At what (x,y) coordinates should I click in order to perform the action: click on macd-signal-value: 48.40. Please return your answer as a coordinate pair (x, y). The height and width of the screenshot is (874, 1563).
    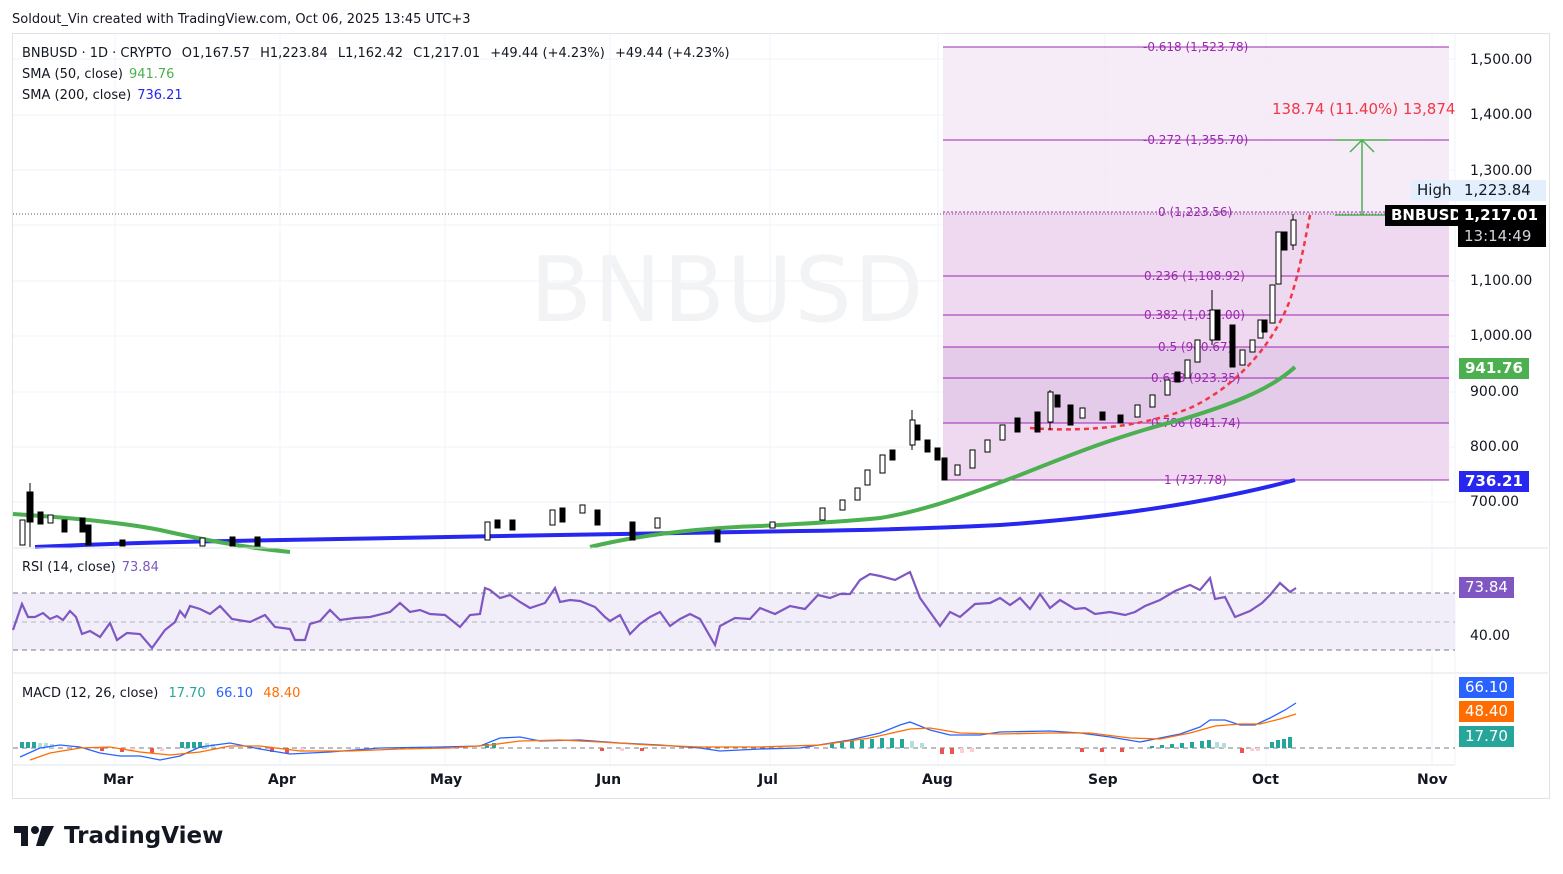
    Looking at the image, I should click on (282, 693).